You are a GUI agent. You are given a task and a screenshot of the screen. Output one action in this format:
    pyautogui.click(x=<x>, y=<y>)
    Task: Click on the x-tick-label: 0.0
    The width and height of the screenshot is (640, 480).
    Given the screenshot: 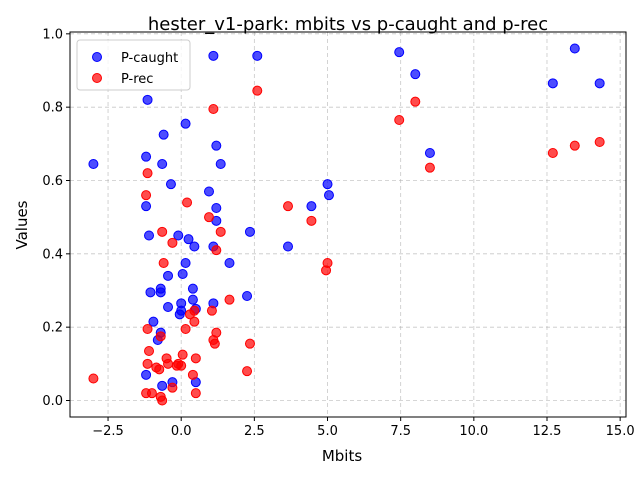 What is the action you would take?
    pyautogui.click(x=181, y=431)
    